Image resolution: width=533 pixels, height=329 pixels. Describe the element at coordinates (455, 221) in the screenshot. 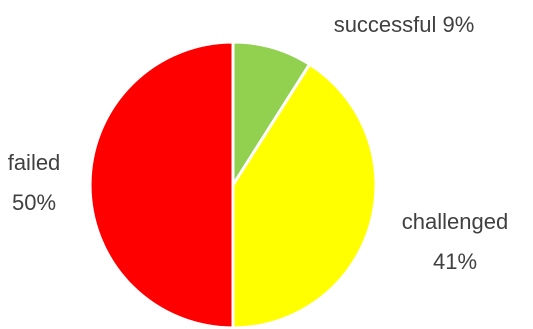

I see `data-label-category: challenged` at that location.